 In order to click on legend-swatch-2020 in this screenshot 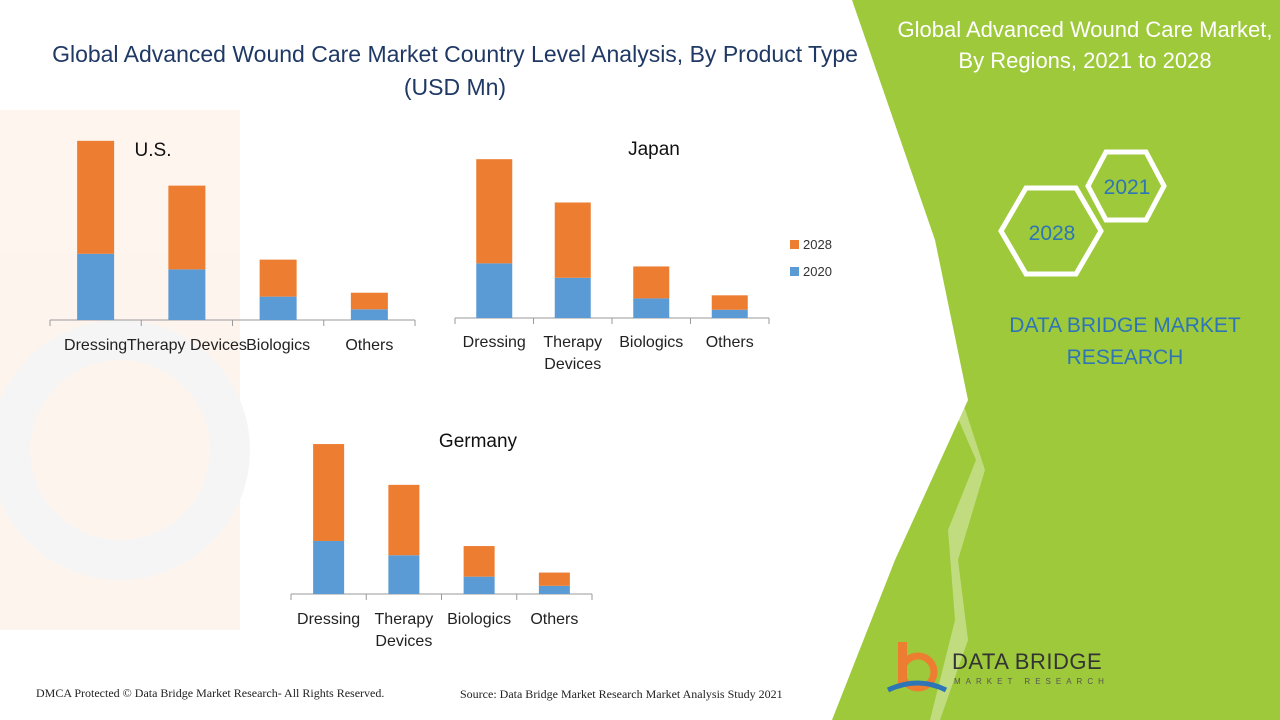, I will do `click(794, 271)`.